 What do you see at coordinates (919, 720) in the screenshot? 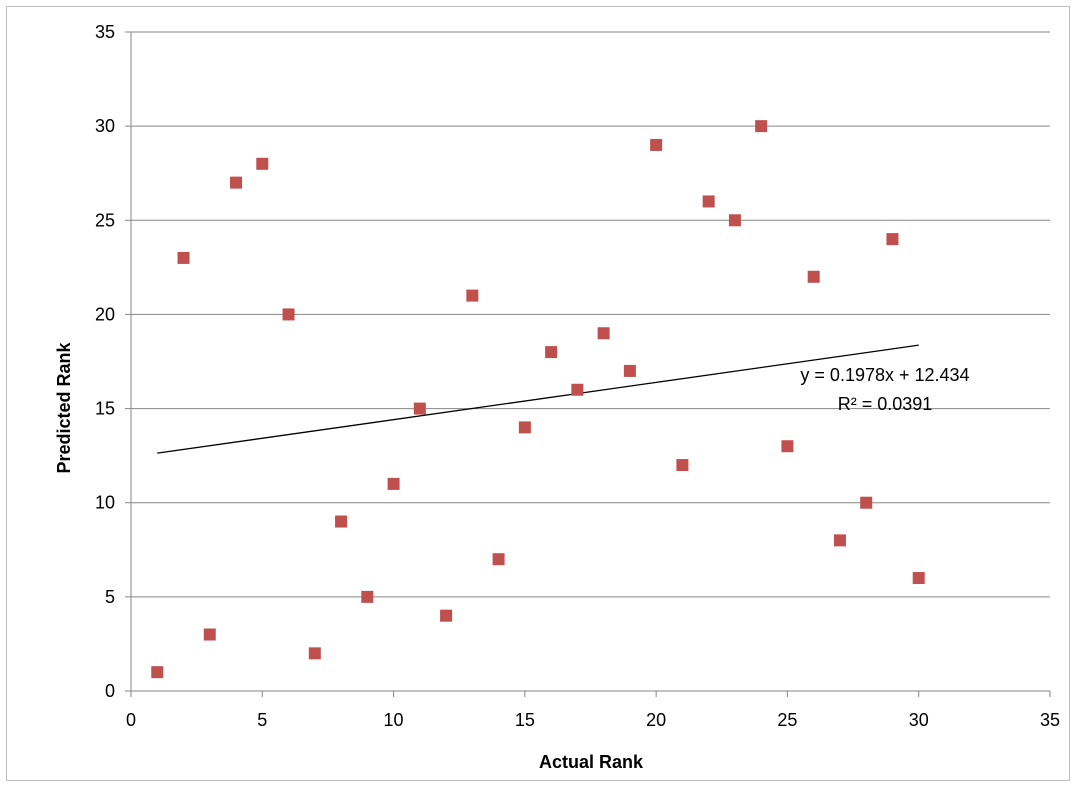
I see `x-tick-label: 30` at bounding box center [919, 720].